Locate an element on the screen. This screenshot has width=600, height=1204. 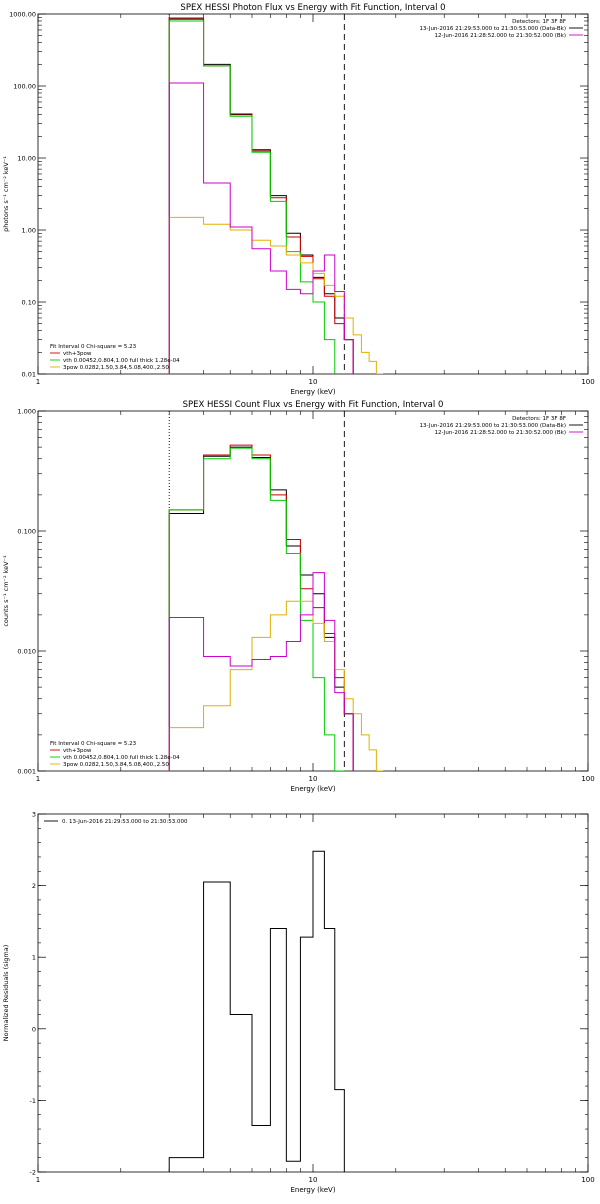
y-tick-label: 0.01 is located at coordinates (29, 375).